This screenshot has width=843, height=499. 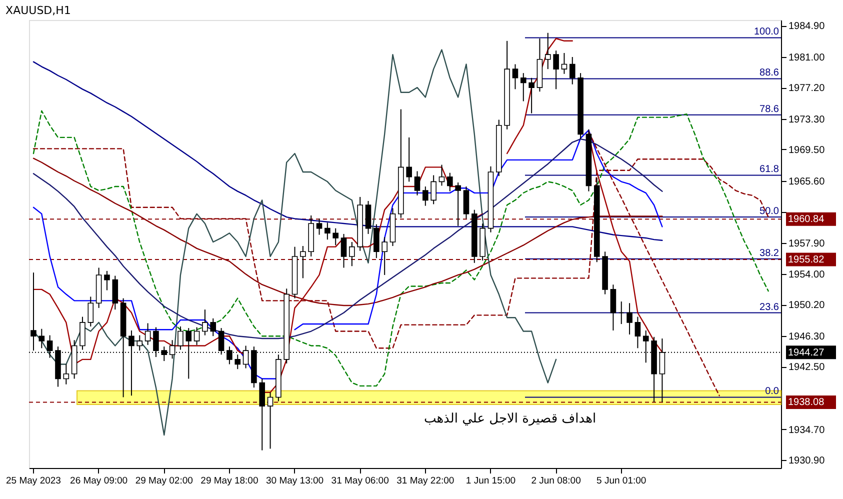 I want to click on x-tick-label: 29 May 02:00, so click(x=164, y=481).